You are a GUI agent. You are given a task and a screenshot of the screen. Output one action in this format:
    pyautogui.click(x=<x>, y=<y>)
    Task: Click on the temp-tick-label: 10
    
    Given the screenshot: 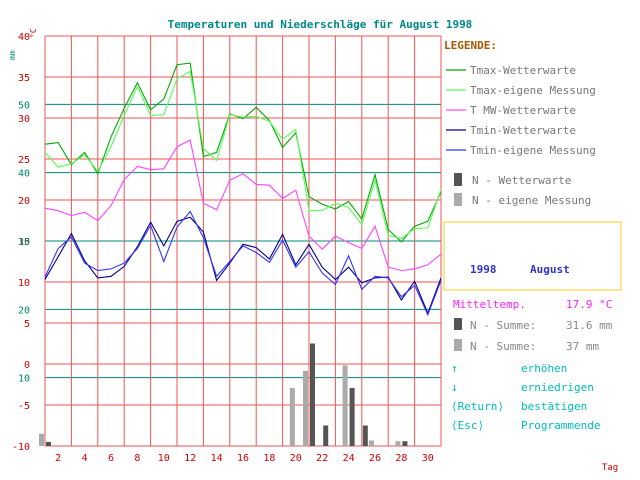 What is the action you would take?
    pyautogui.click(x=24, y=283)
    